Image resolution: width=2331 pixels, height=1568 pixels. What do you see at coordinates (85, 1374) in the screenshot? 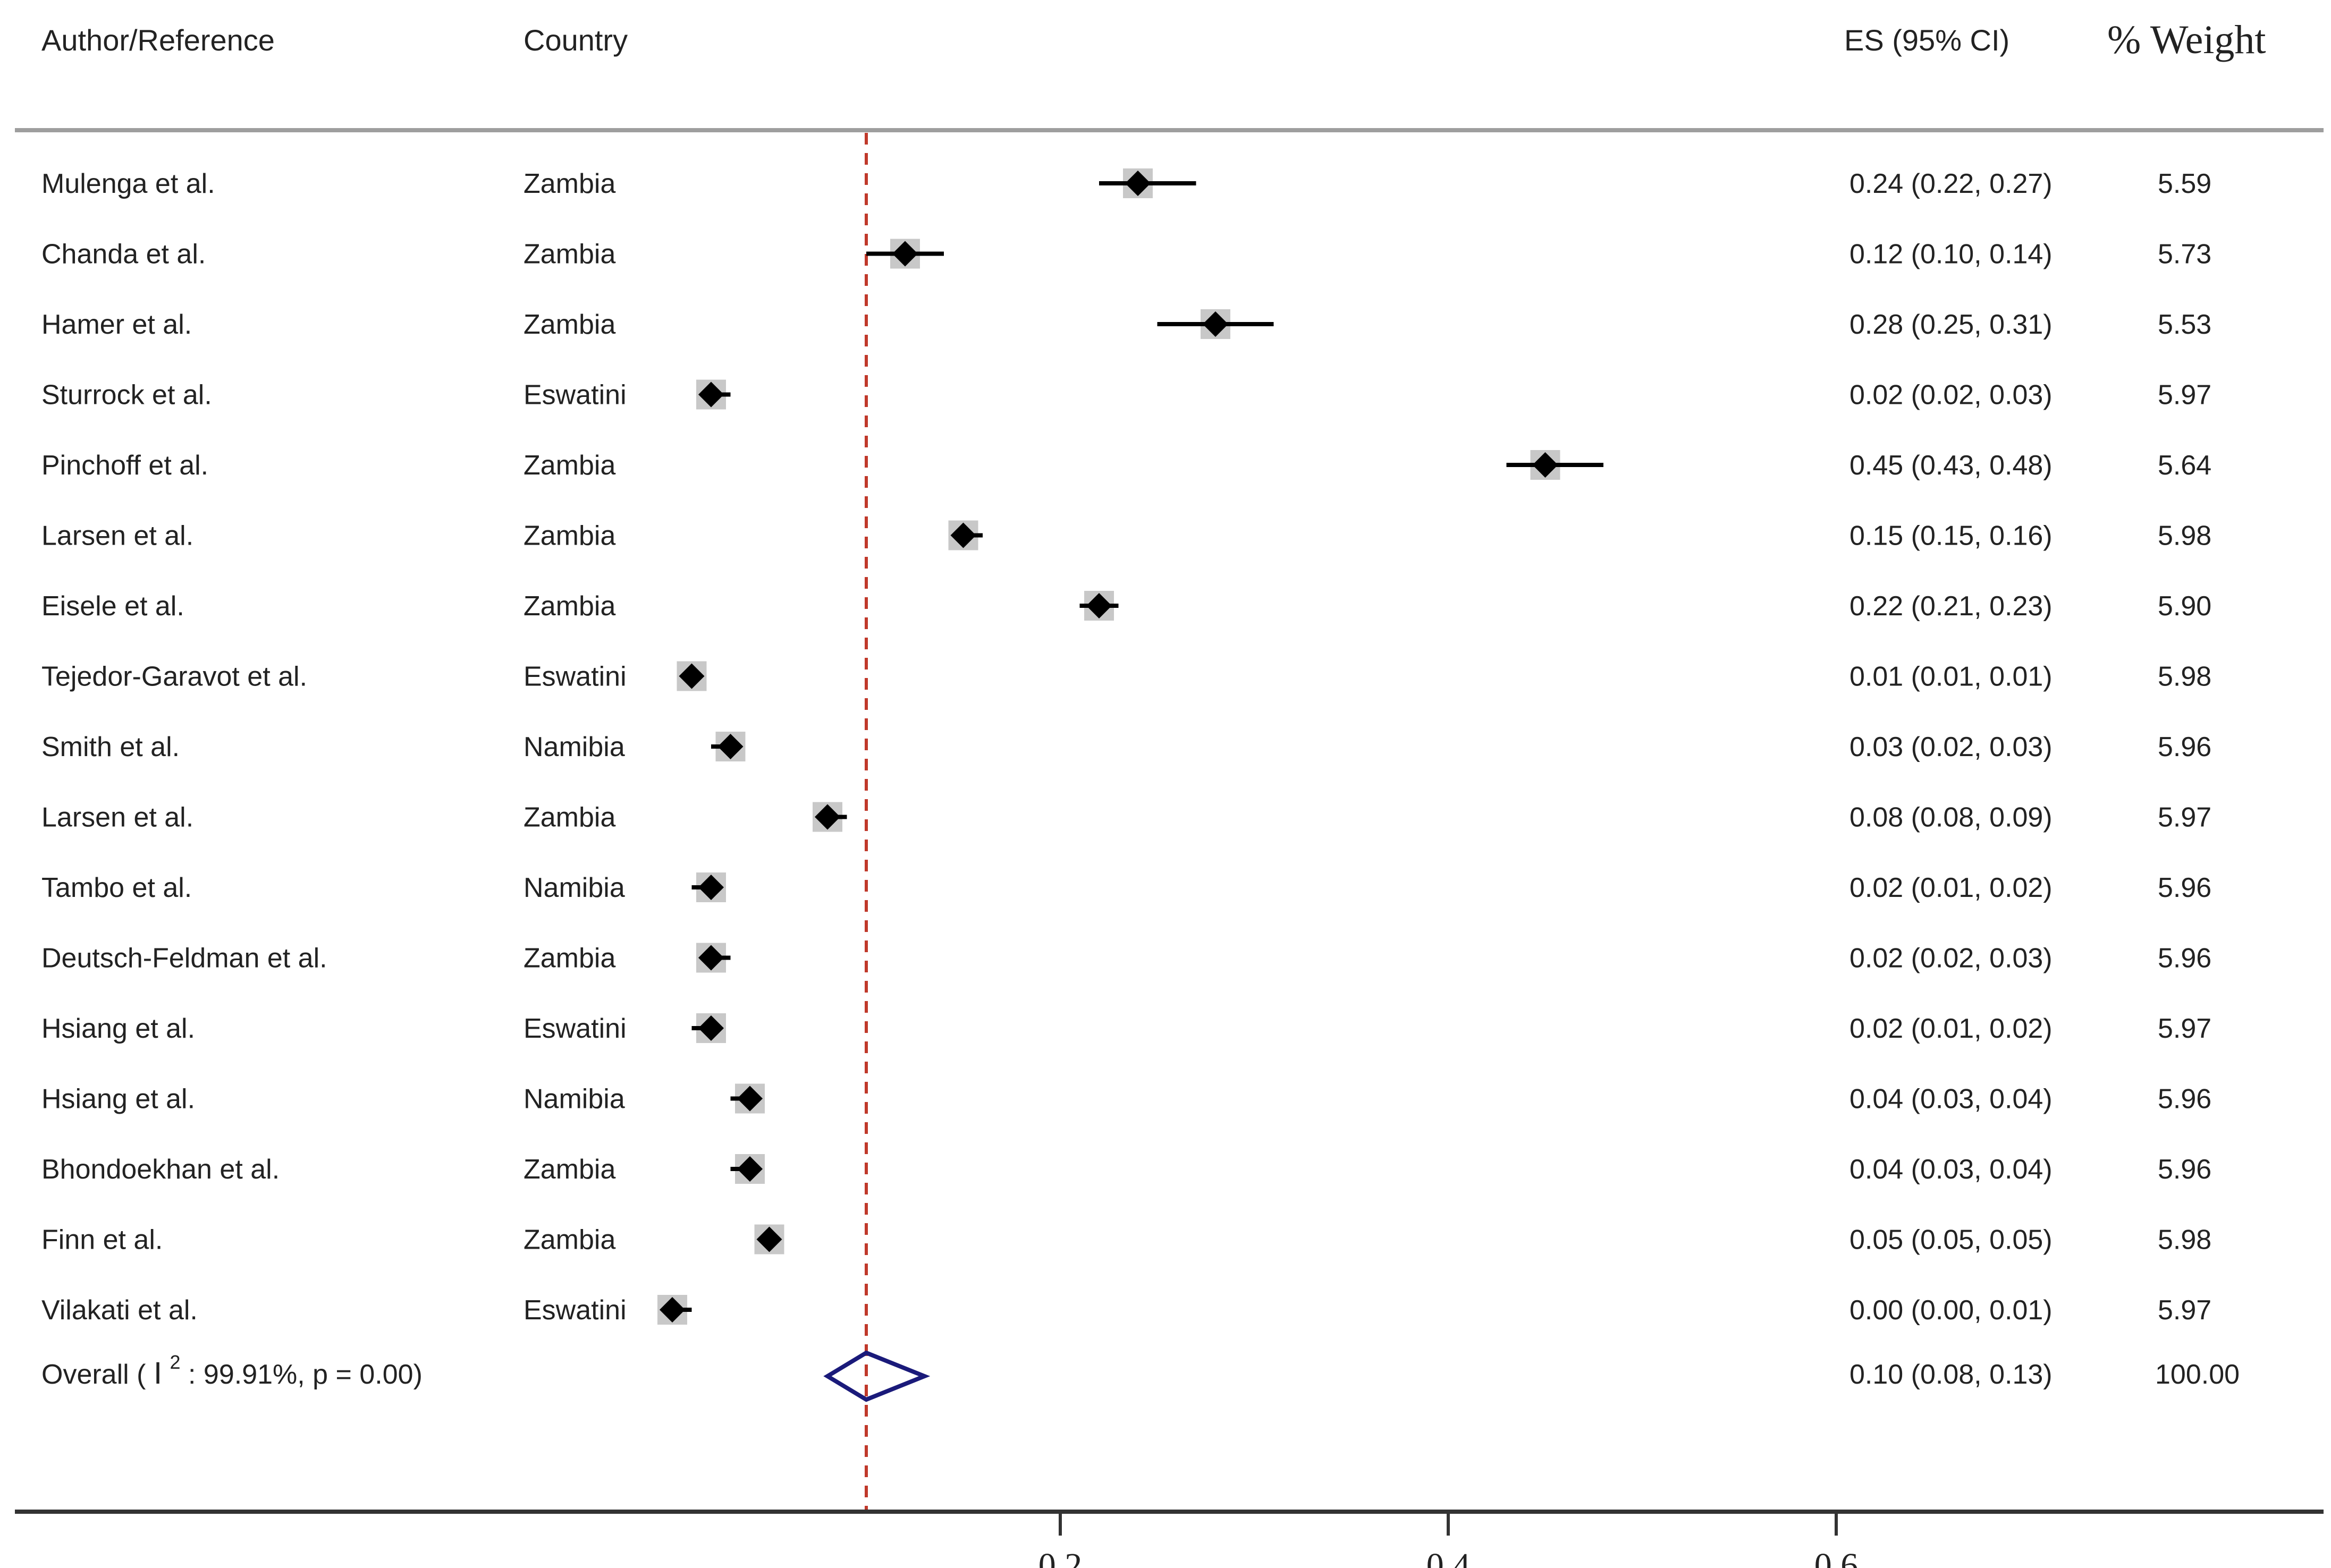
I see `overall-text: Overall` at bounding box center [85, 1374].